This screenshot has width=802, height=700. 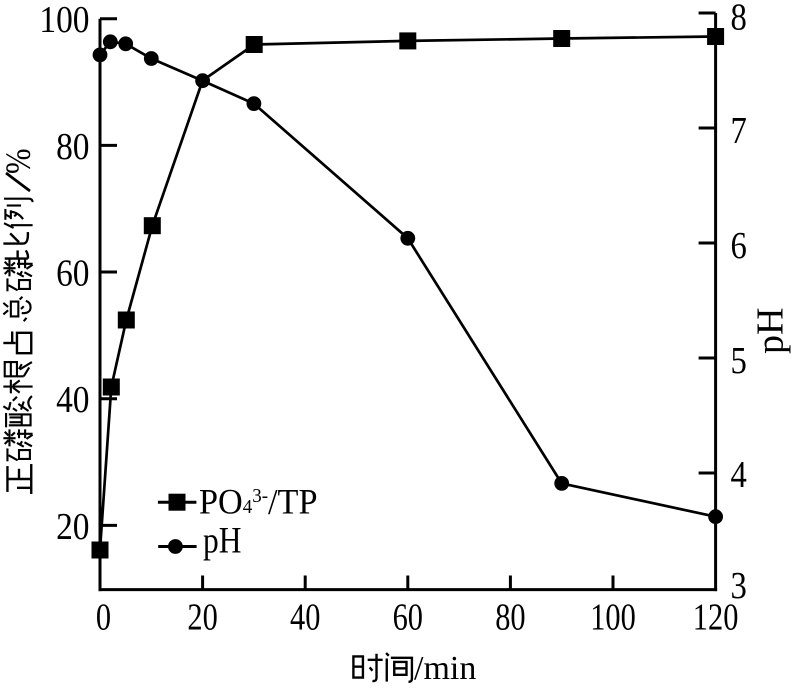 I want to click on svg-text: PO43-/TP, so click(x=258, y=502).